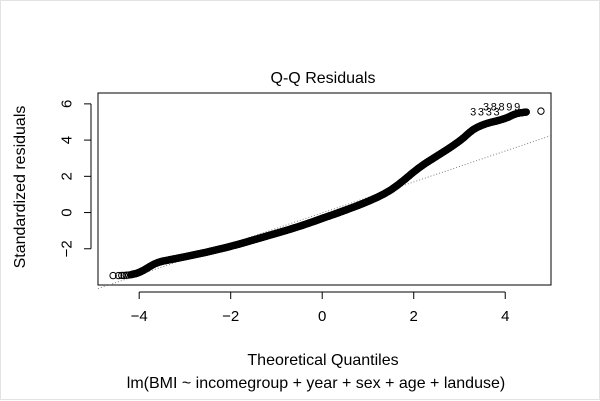 The width and height of the screenshot is (600, 401). What do you see at coordinates (505, 316) in the screenshot?
I see `x-tick-label: 4` at bounding box center [505, 316].